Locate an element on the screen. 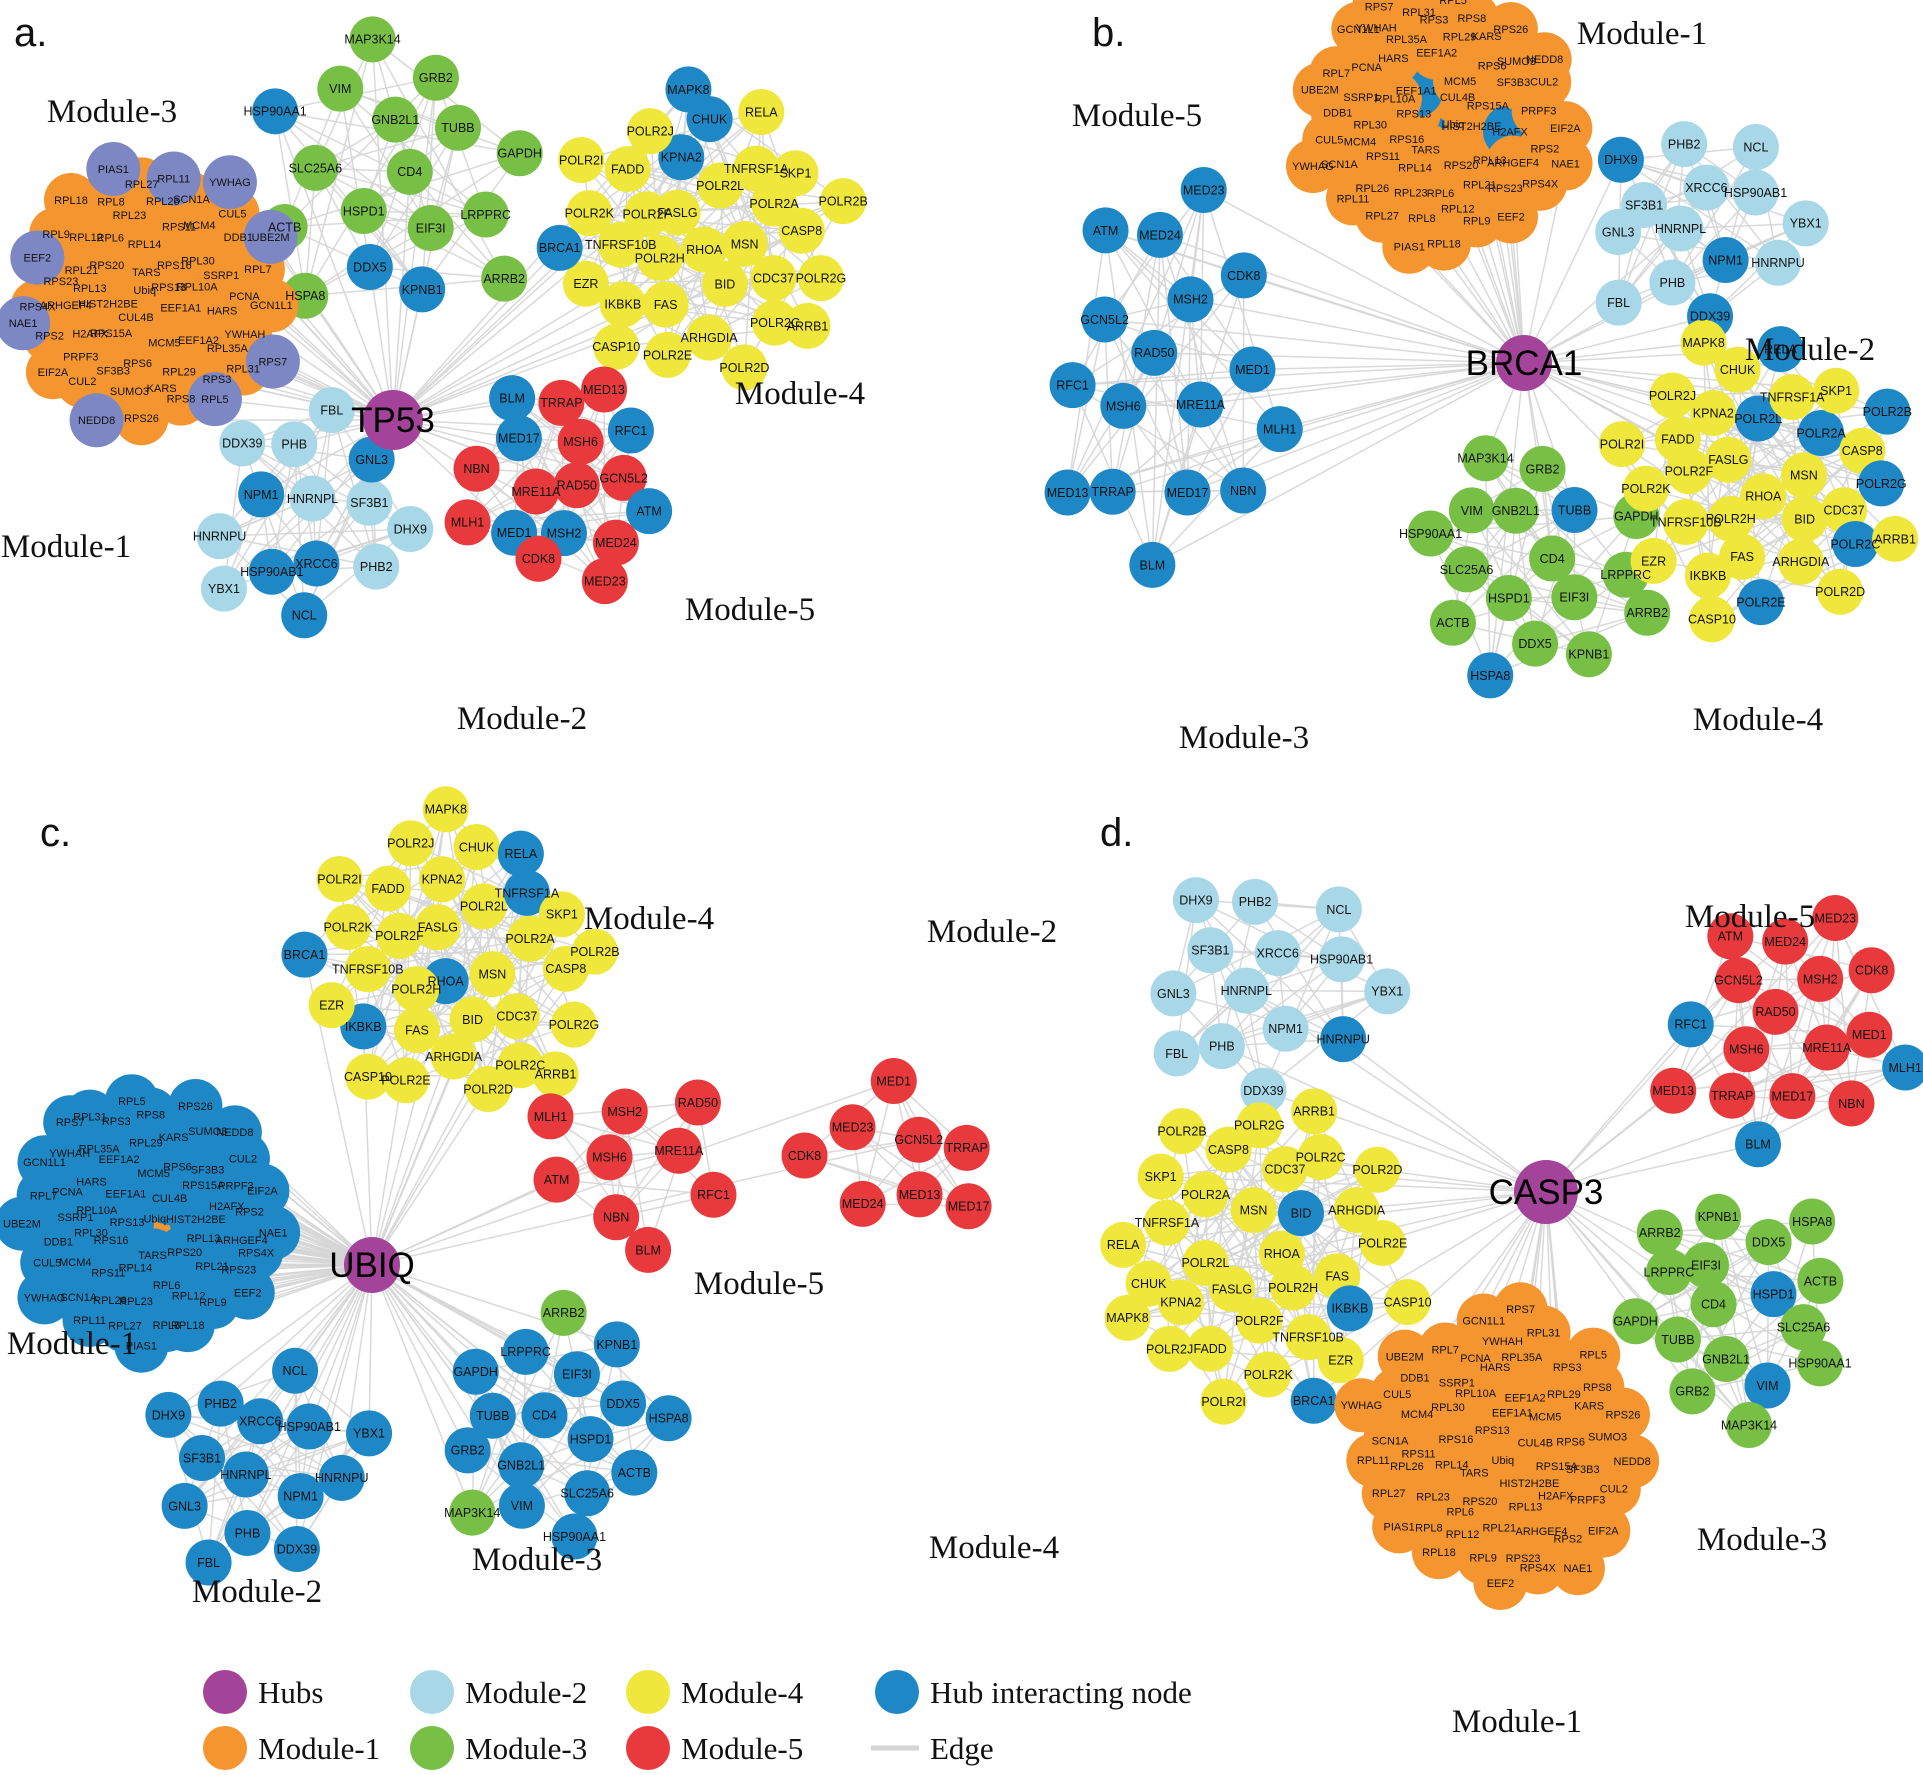  node-MAP3K14 is located at coordinates (1485, 458).